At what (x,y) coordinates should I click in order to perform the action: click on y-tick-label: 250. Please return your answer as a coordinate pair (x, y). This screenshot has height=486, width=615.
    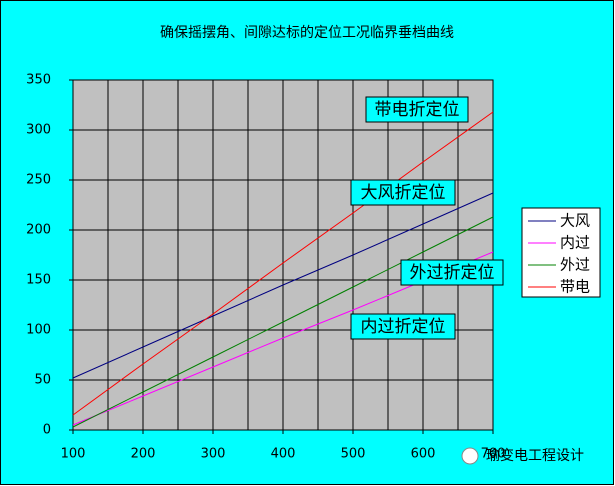
    Looking at the image, I should click on (38, 180).